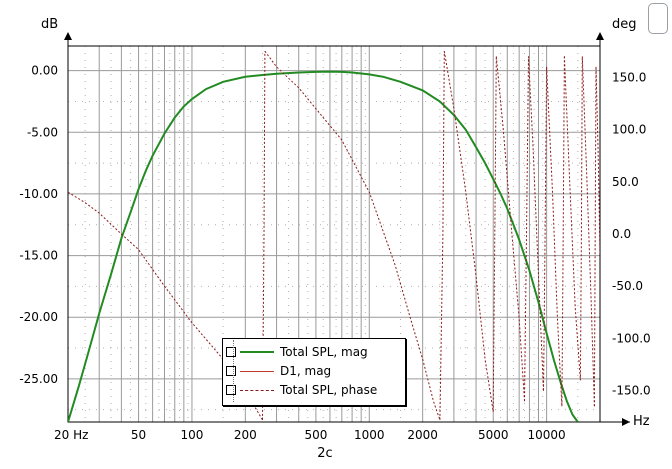  I want to click on y-axis-arrow-head, so click(68, 36).